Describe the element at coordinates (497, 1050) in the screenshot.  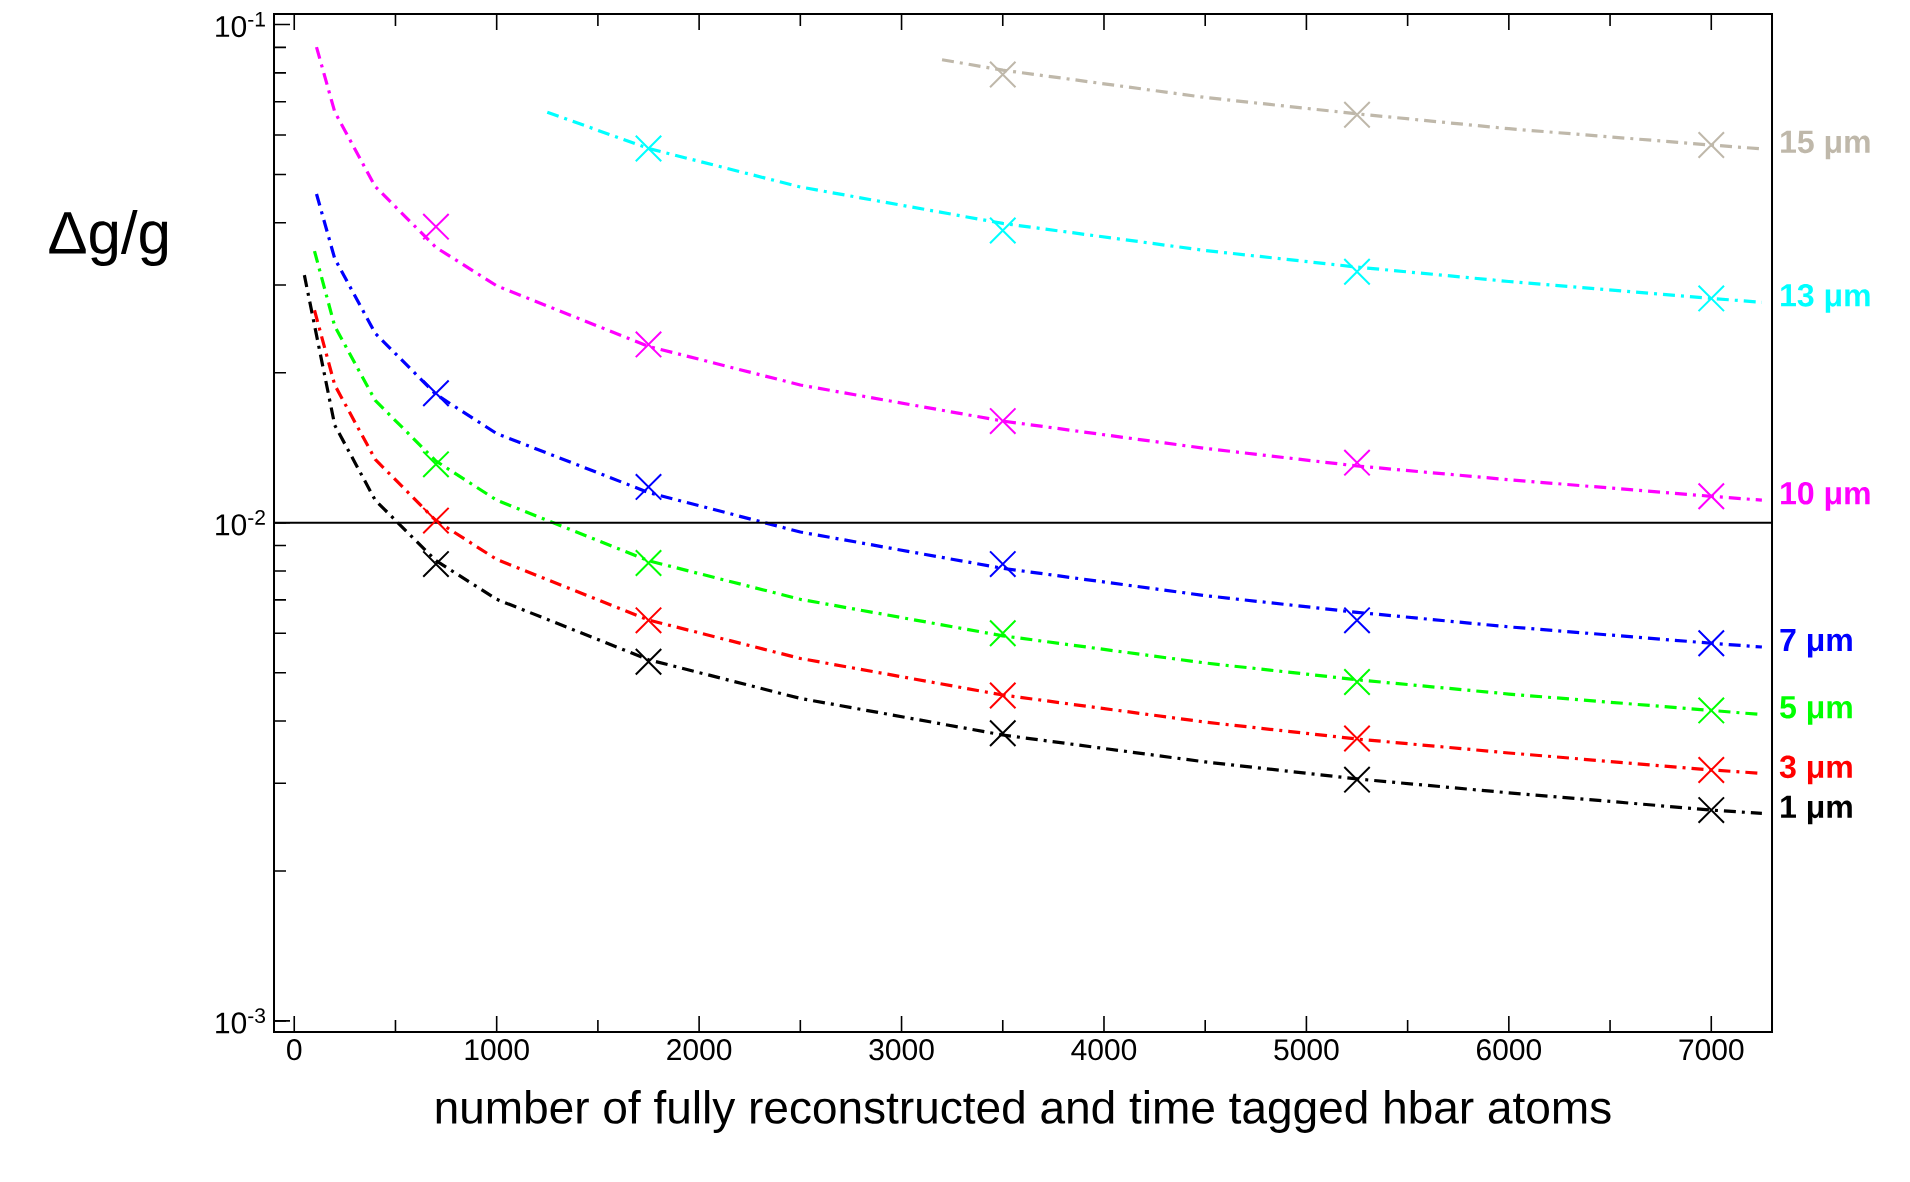
I see `x-tick-label: 1000` at that location.